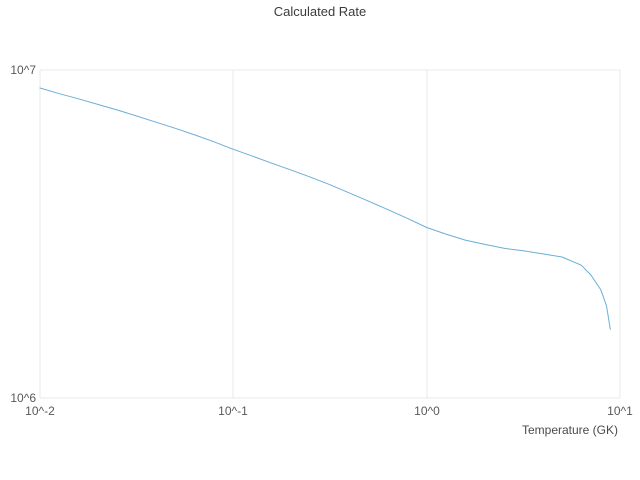 This screenshot has height=480, width=640. I want to click on xtick-1e0: 10^0, so click(427, 411).